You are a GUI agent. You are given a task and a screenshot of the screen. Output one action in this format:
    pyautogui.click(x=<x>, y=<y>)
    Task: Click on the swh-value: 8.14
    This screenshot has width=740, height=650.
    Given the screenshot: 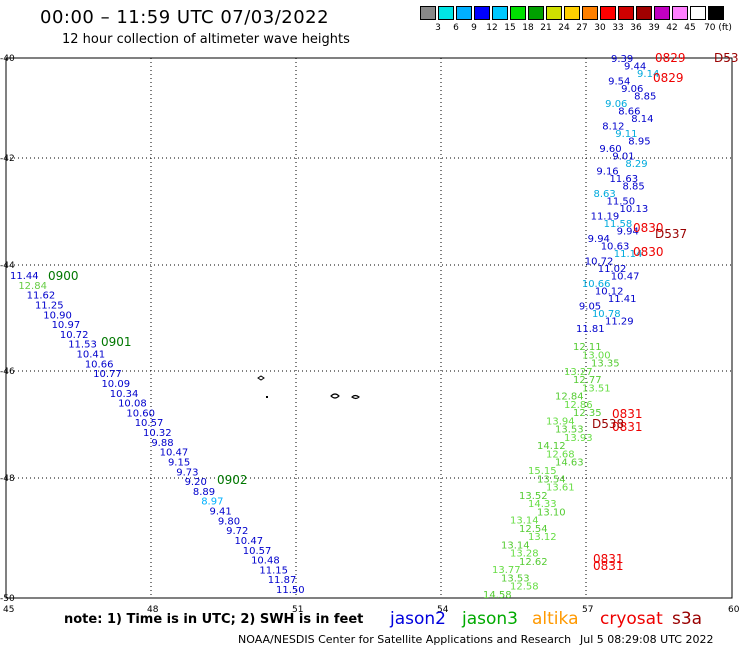 What is the action you would take?
    pyautogui.click(x=642, y=119)
    